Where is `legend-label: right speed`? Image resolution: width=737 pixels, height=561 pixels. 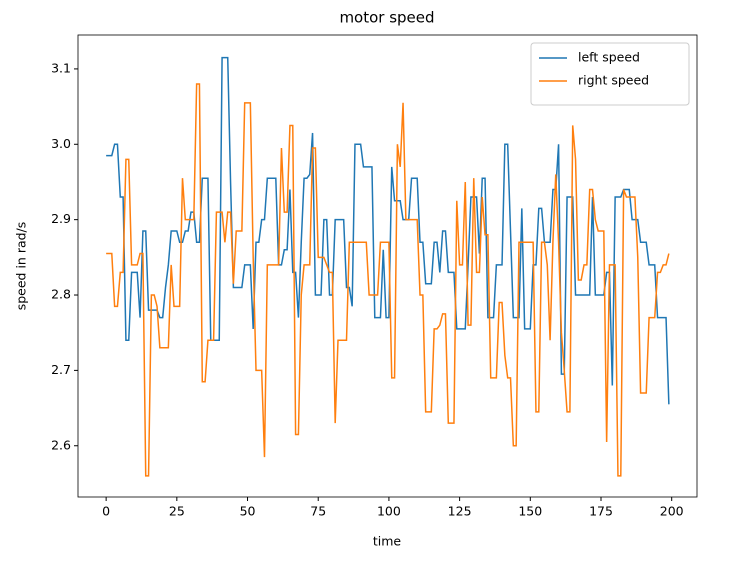
legend-label: right speed is located at coordinates (613, 80).